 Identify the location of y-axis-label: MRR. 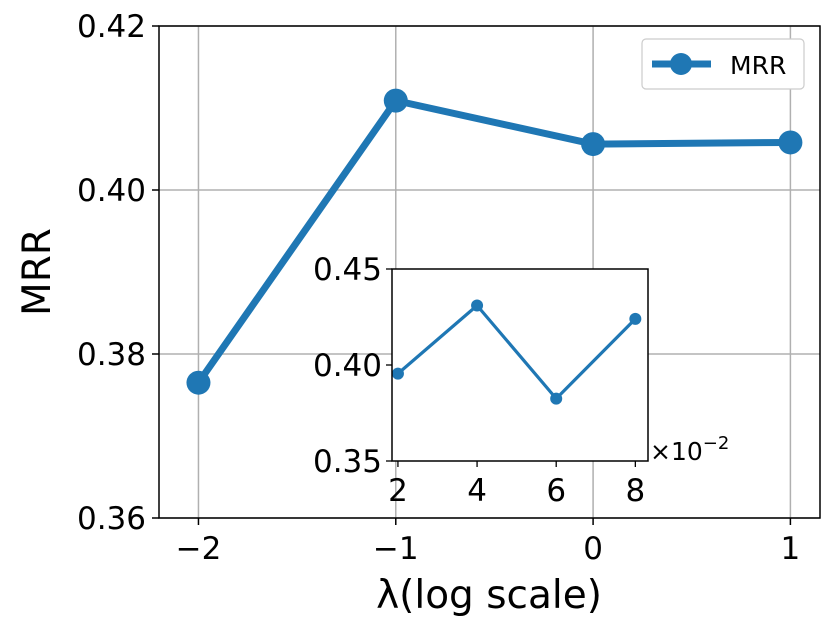
(37, 272).